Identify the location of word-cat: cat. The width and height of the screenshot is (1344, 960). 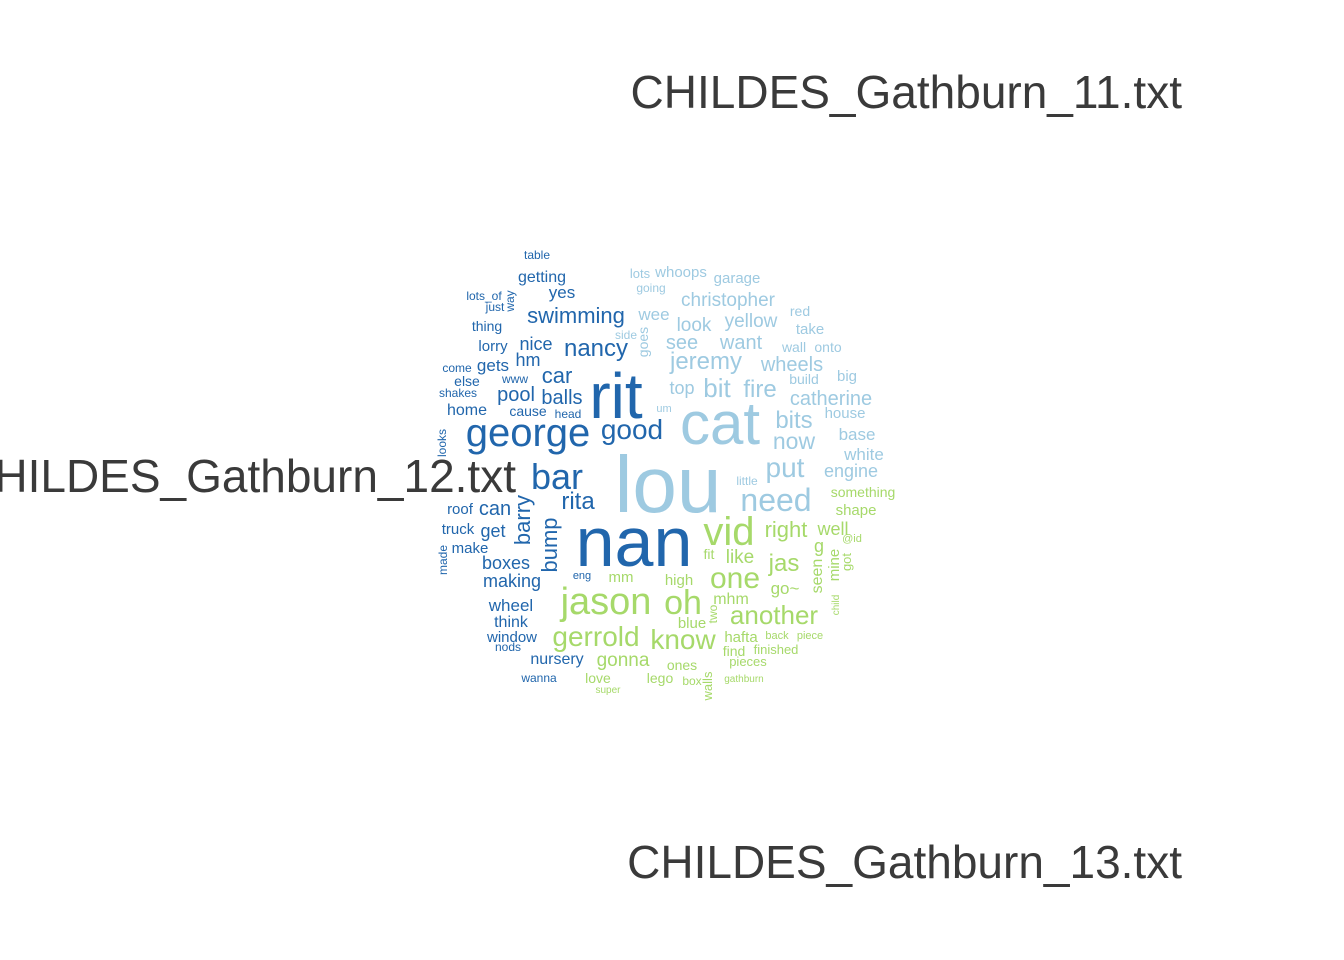
(720, 423).